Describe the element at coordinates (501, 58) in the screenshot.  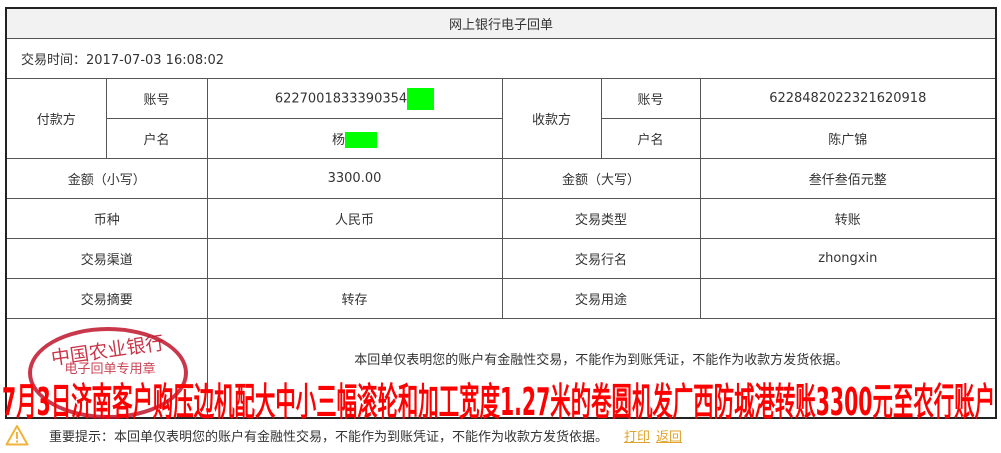
I see `transaction-time: 交易时间：2017-07-03 16:08:02` at that location.